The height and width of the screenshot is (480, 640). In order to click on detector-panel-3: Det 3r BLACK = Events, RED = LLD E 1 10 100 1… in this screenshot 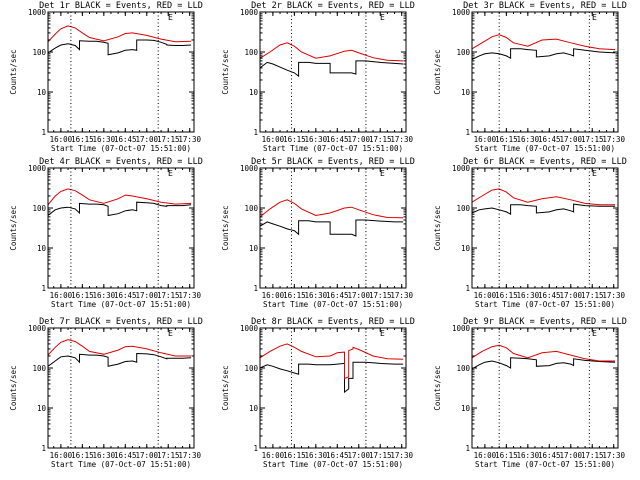, I will do `click(530, 77)`.